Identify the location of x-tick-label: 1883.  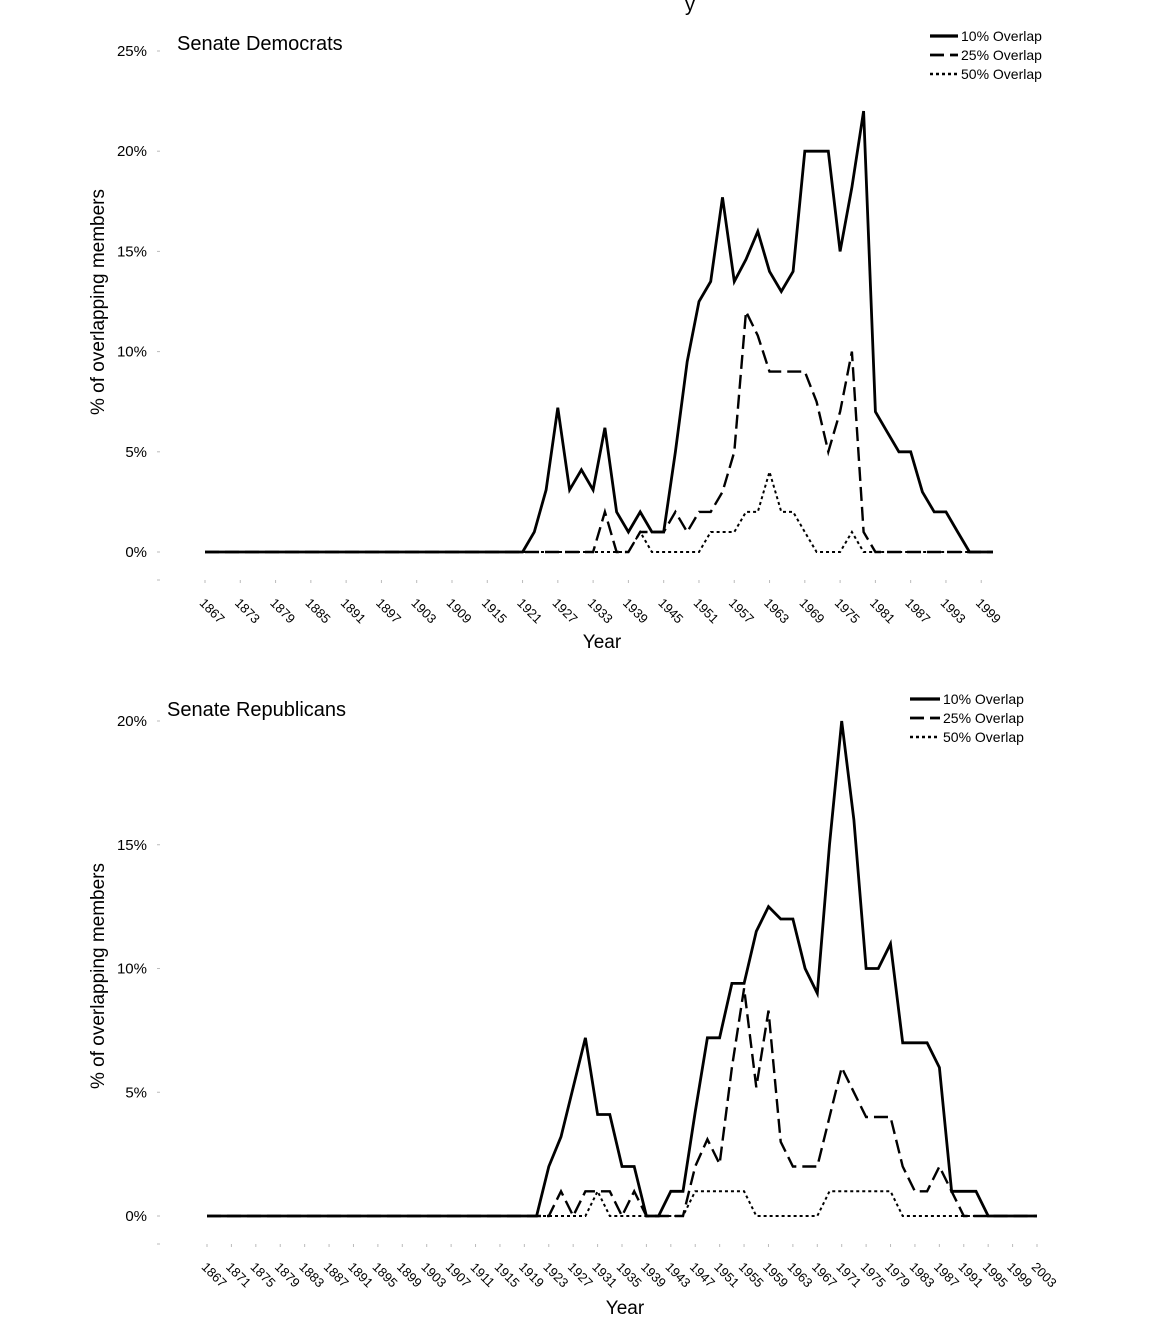
(311, 1274).